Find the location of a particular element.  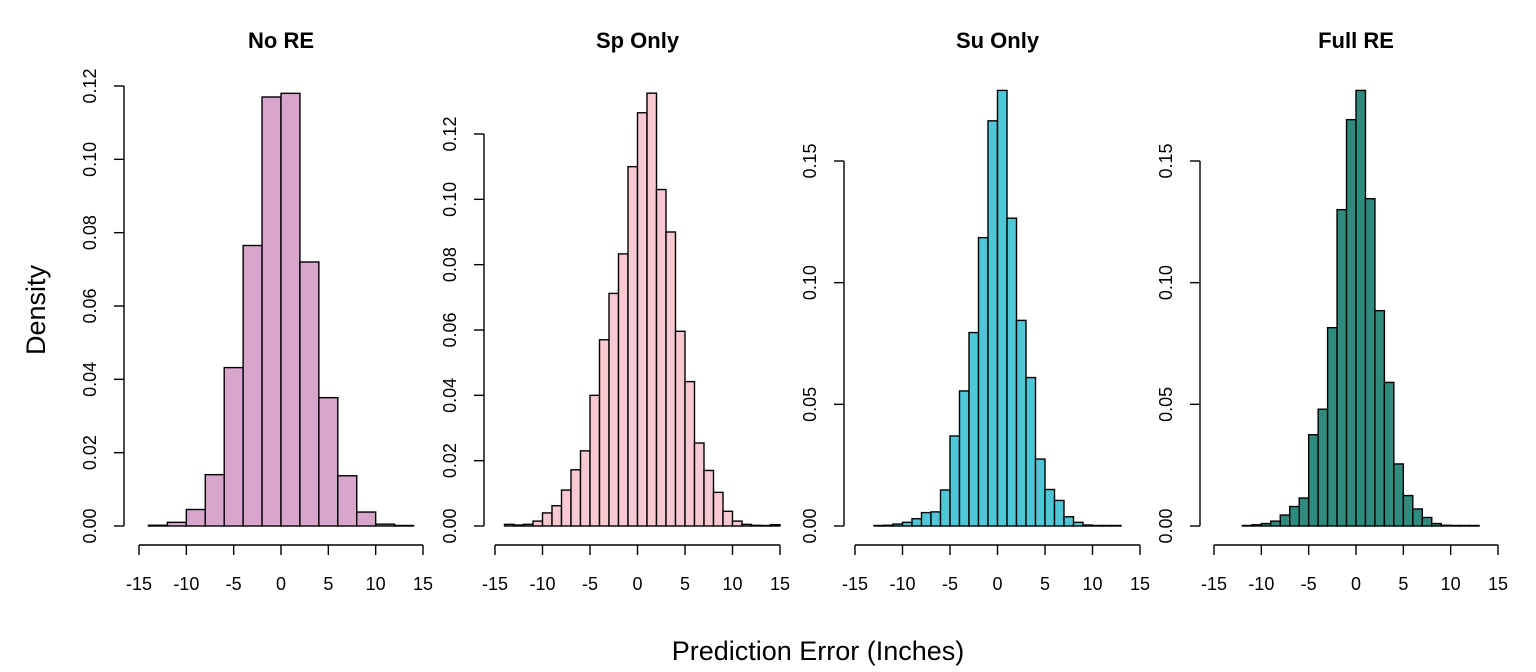

x-tick-label: 0 is located at coordinates (997, 584).